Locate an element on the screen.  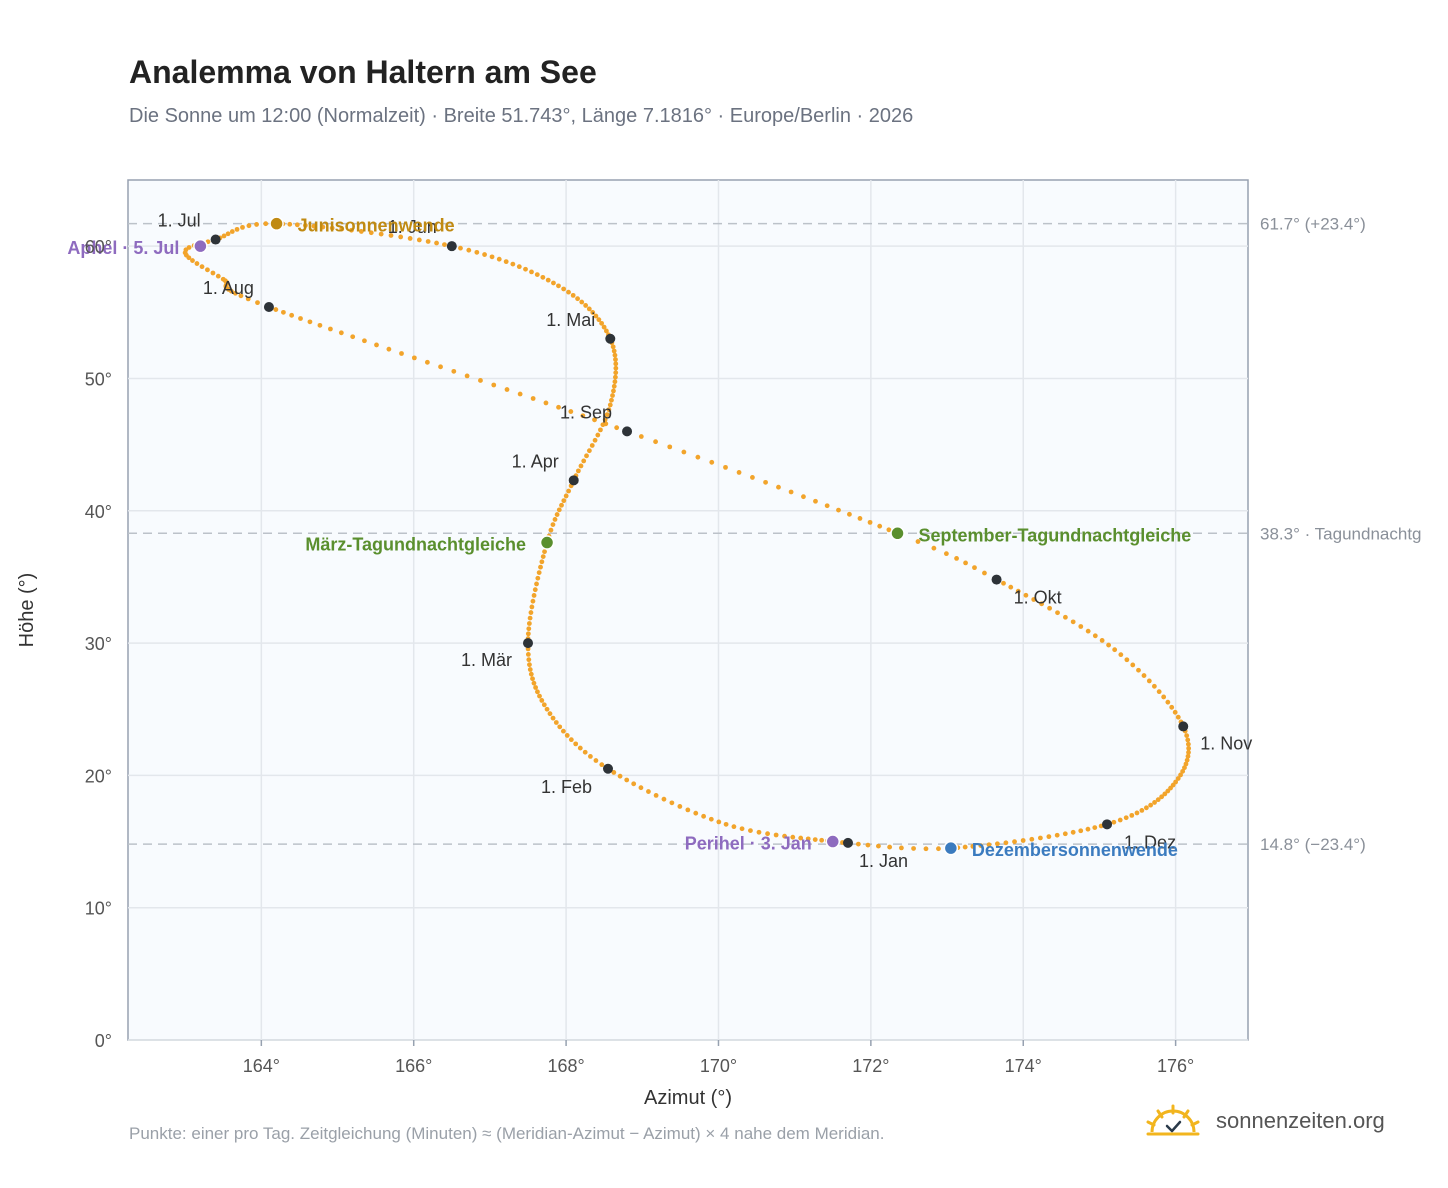
y-tick-label: 10° is located at coordinates (98, 909).